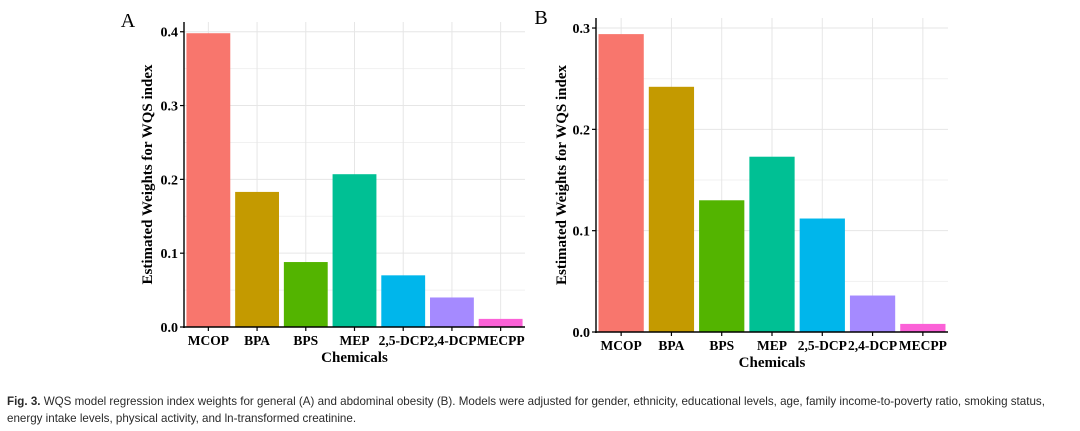  I want to click on y-tick-label: 0.4, so click(170, 33).